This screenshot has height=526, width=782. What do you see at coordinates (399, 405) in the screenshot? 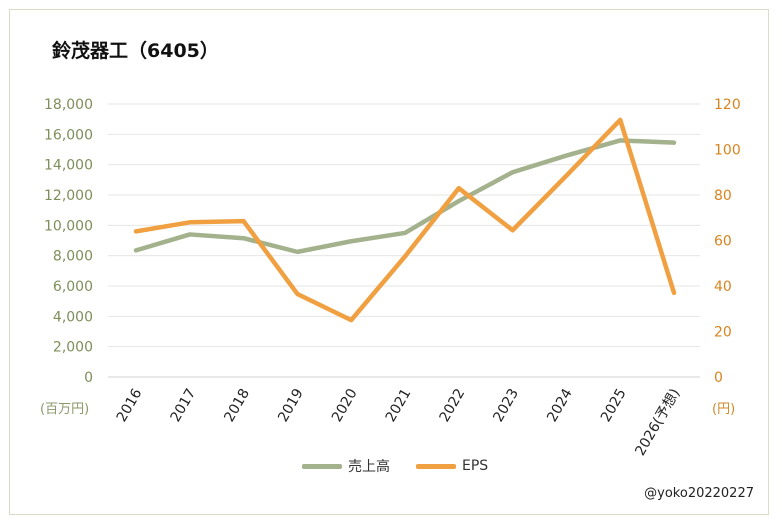
I see `x-tick-label: 2021` at bounding box center [399, 405].